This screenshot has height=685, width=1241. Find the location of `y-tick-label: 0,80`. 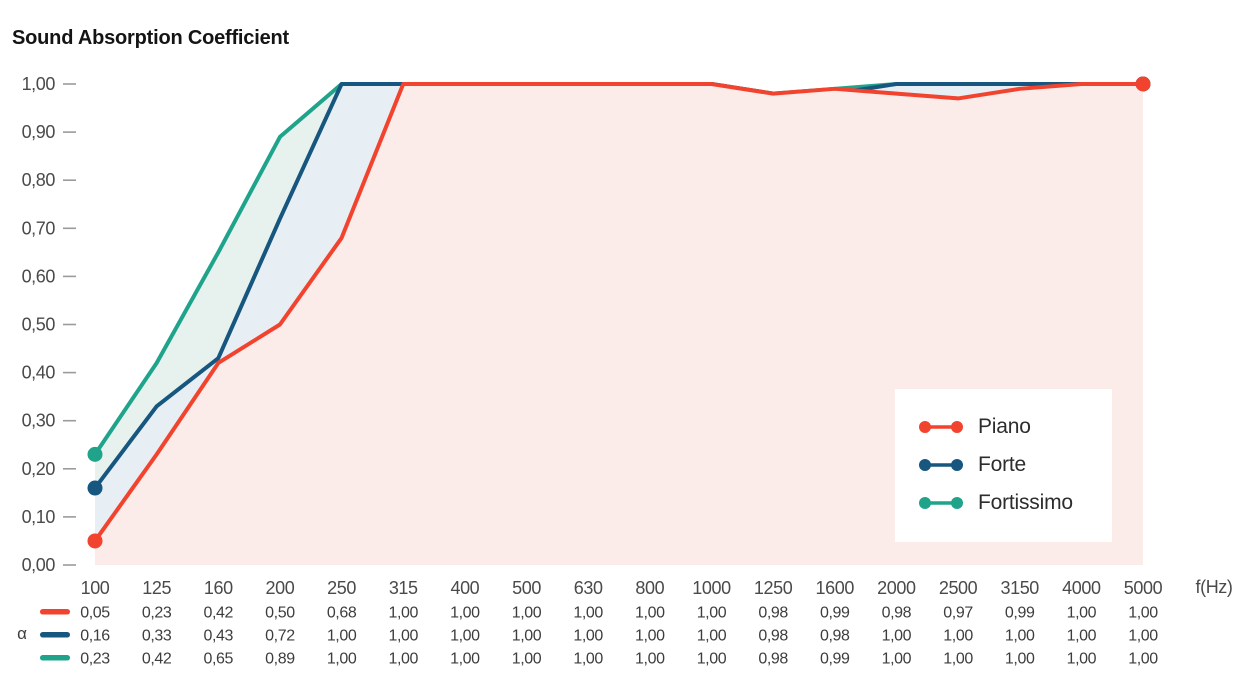

y-tick-label: 0,80 is located at coordinates (39, 180).